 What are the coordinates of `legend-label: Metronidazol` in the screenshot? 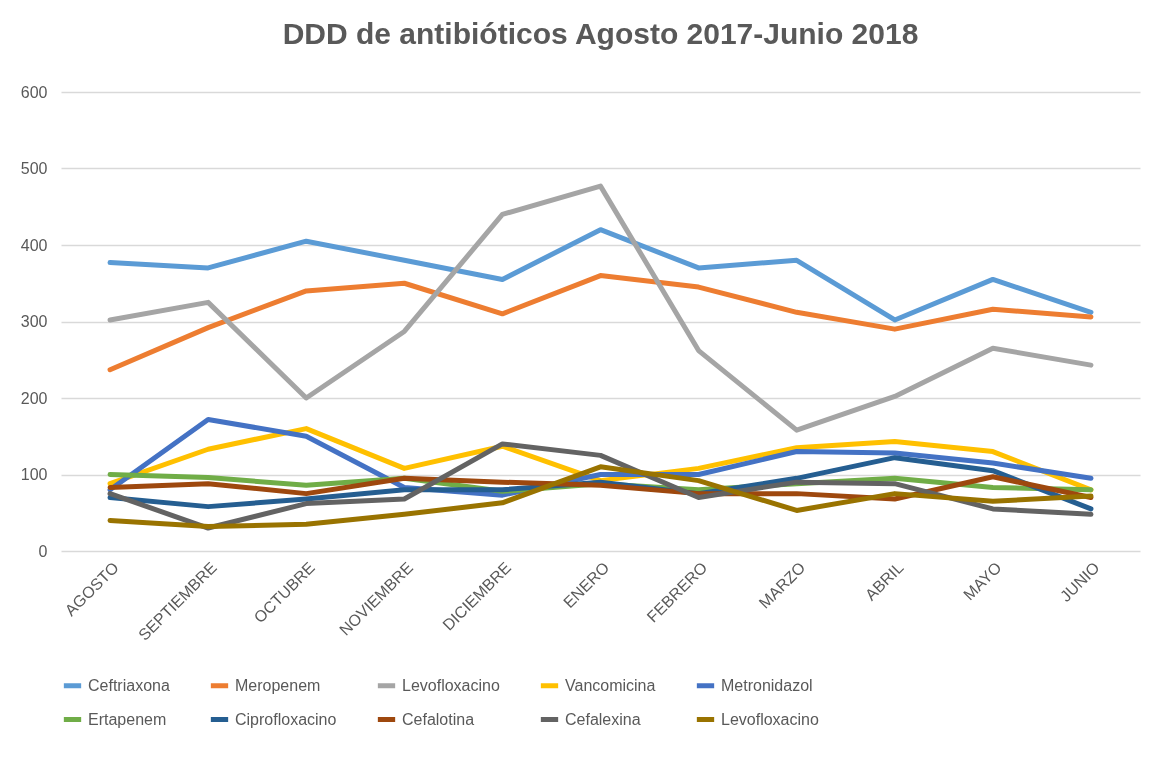 It's located at (767, 685).